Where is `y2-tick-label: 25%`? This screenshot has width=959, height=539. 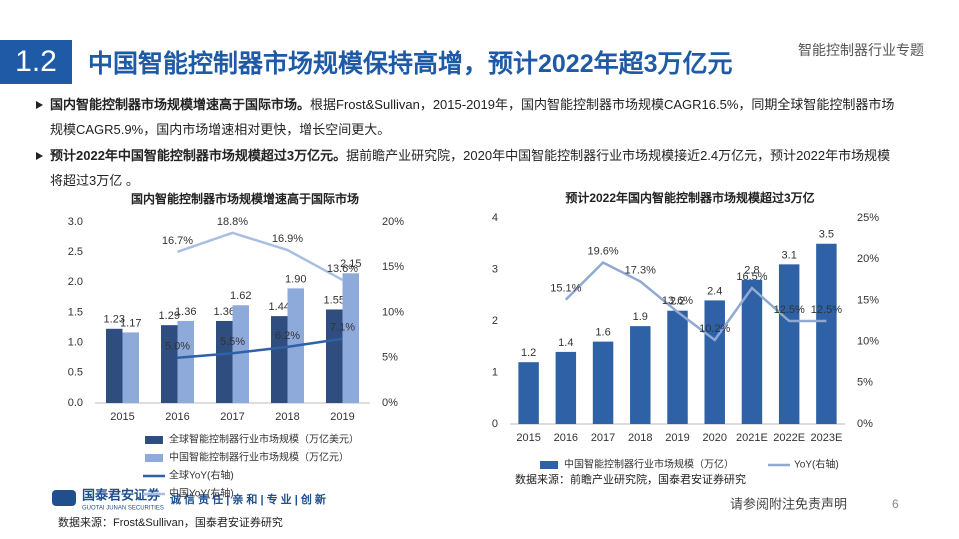
y2-tick-label: 25% is located at coordinates (868, 218).